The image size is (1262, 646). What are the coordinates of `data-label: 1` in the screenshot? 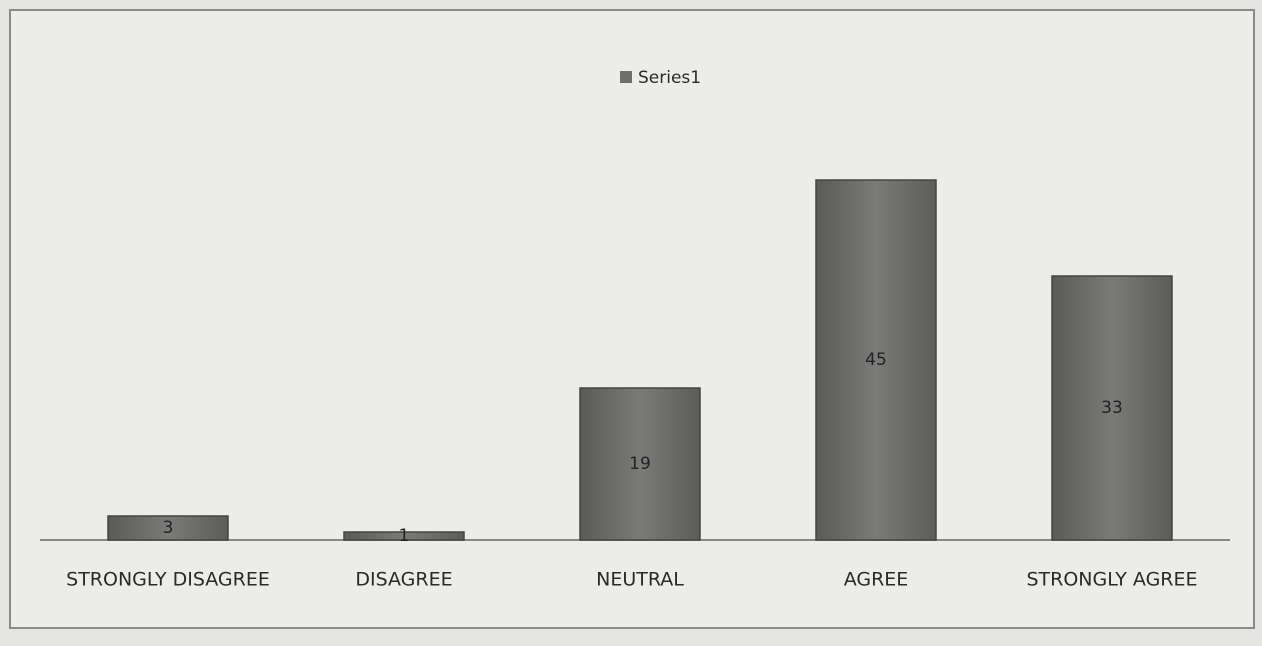 It's located at (404, 536).